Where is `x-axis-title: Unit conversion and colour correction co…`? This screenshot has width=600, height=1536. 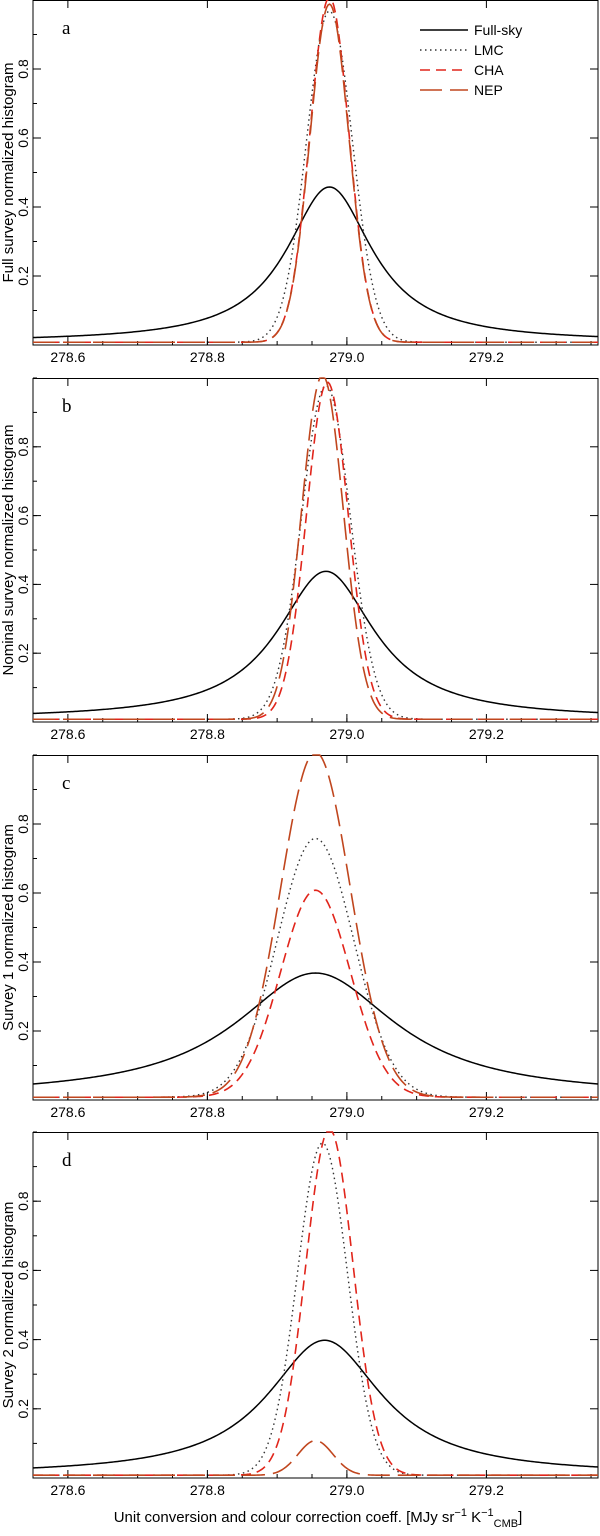
x-axis-title: Unit conversion and colour correction co… is located at coordinates (318, 1518).